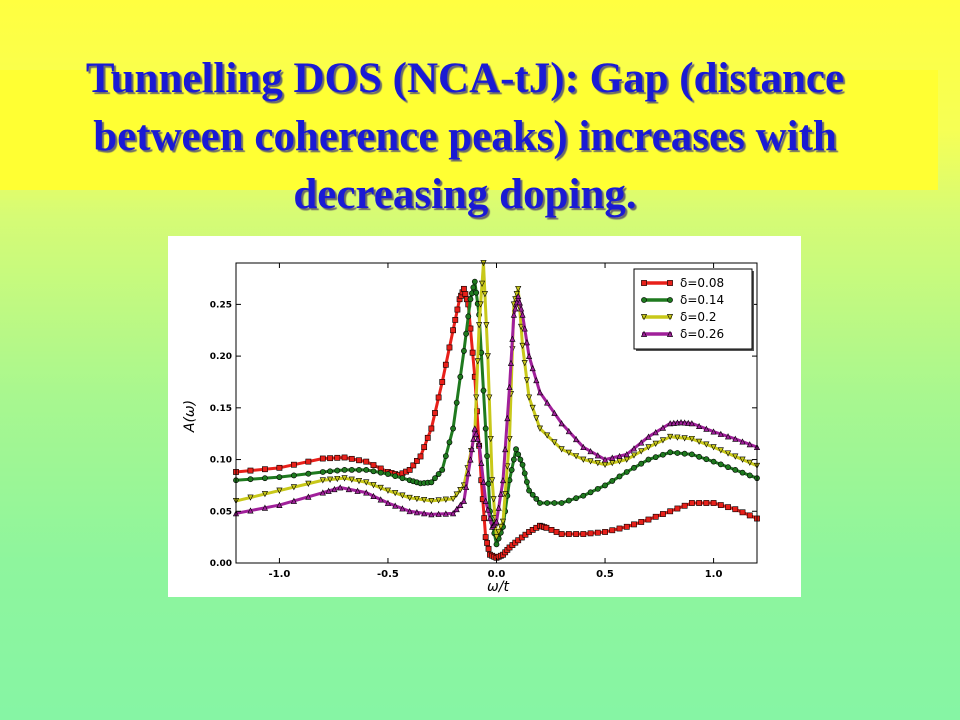  What do you see at coordinates (279, 574) in the screenshot?
I see `x-tick-label: -1.0` at bounding box center [279, 574].